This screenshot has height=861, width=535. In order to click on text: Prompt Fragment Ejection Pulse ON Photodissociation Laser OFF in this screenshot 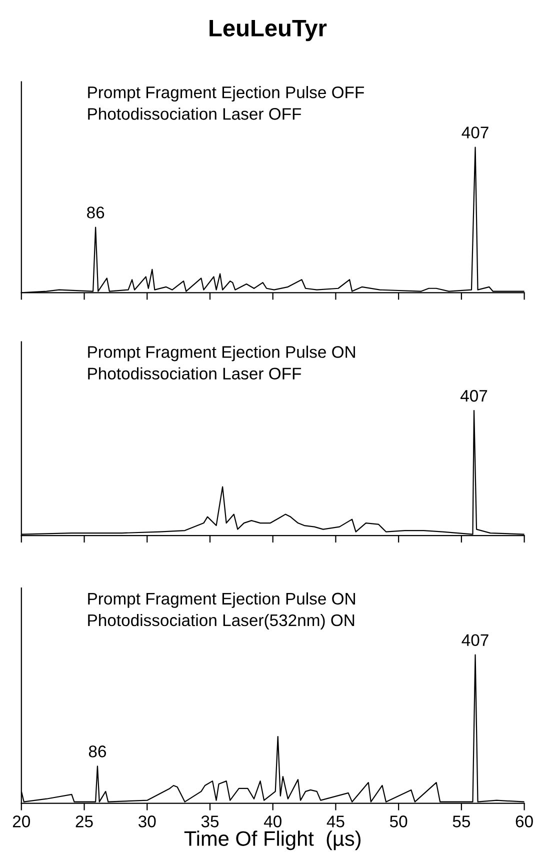, I will do `click(221, 363)`.